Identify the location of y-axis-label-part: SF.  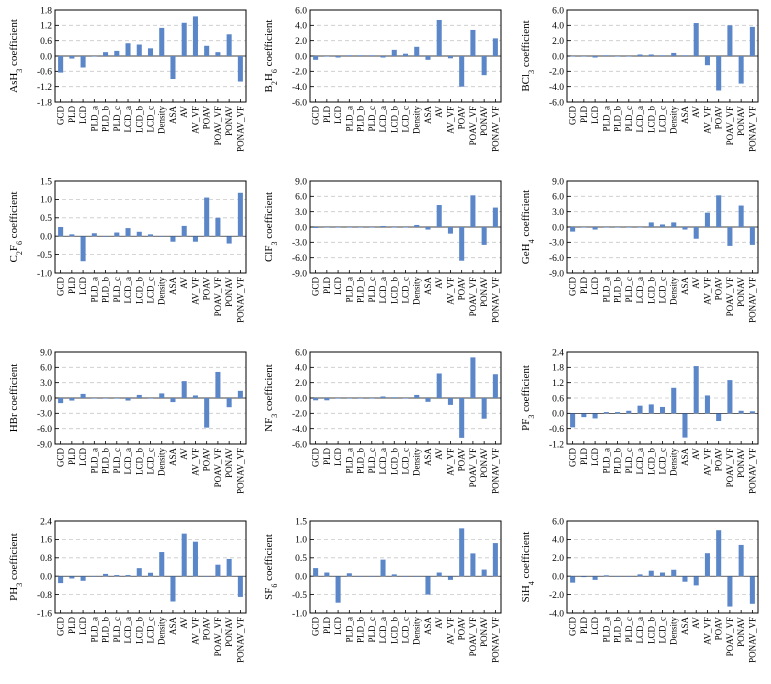
(269, 594).